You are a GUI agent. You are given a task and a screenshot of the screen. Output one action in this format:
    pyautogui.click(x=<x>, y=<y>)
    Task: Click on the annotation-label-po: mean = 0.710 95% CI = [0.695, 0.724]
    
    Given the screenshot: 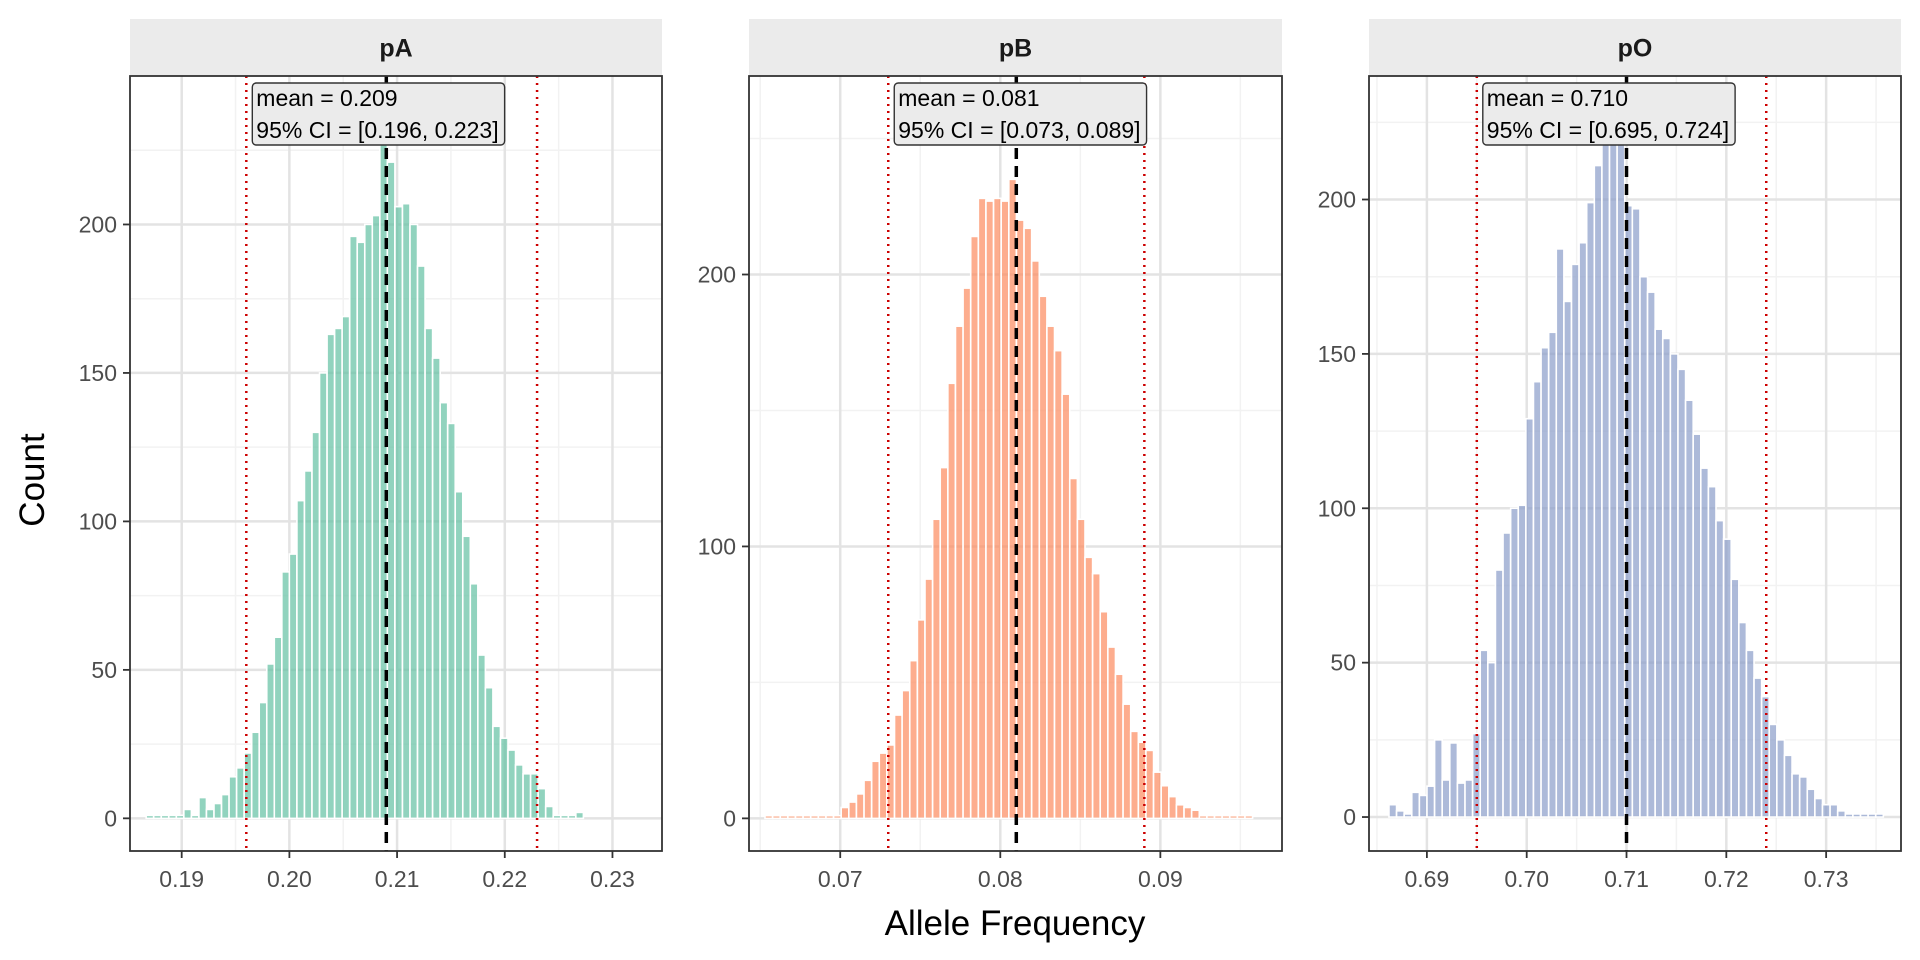 What is the action you would take?
    pyautogui.click(x=1609, y=114)
    